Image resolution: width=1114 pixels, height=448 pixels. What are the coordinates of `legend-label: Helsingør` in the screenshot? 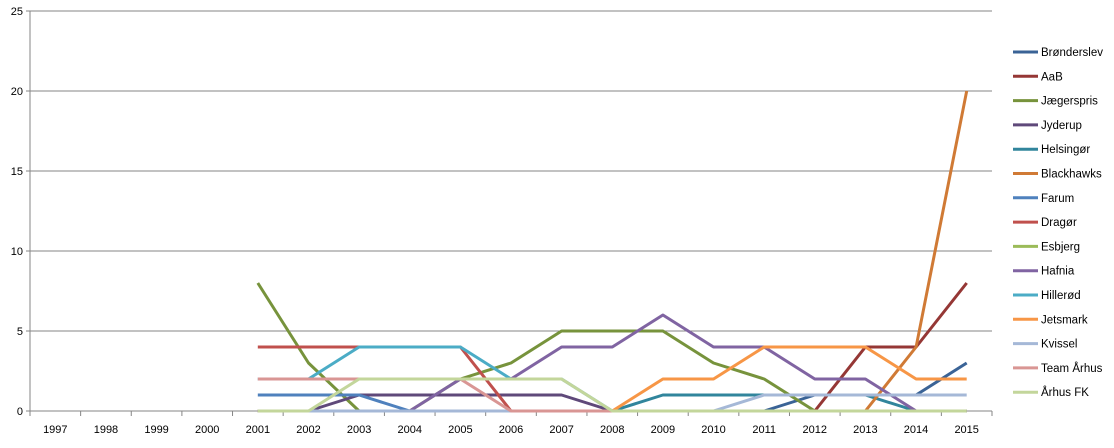 It's located at (1065, 150).